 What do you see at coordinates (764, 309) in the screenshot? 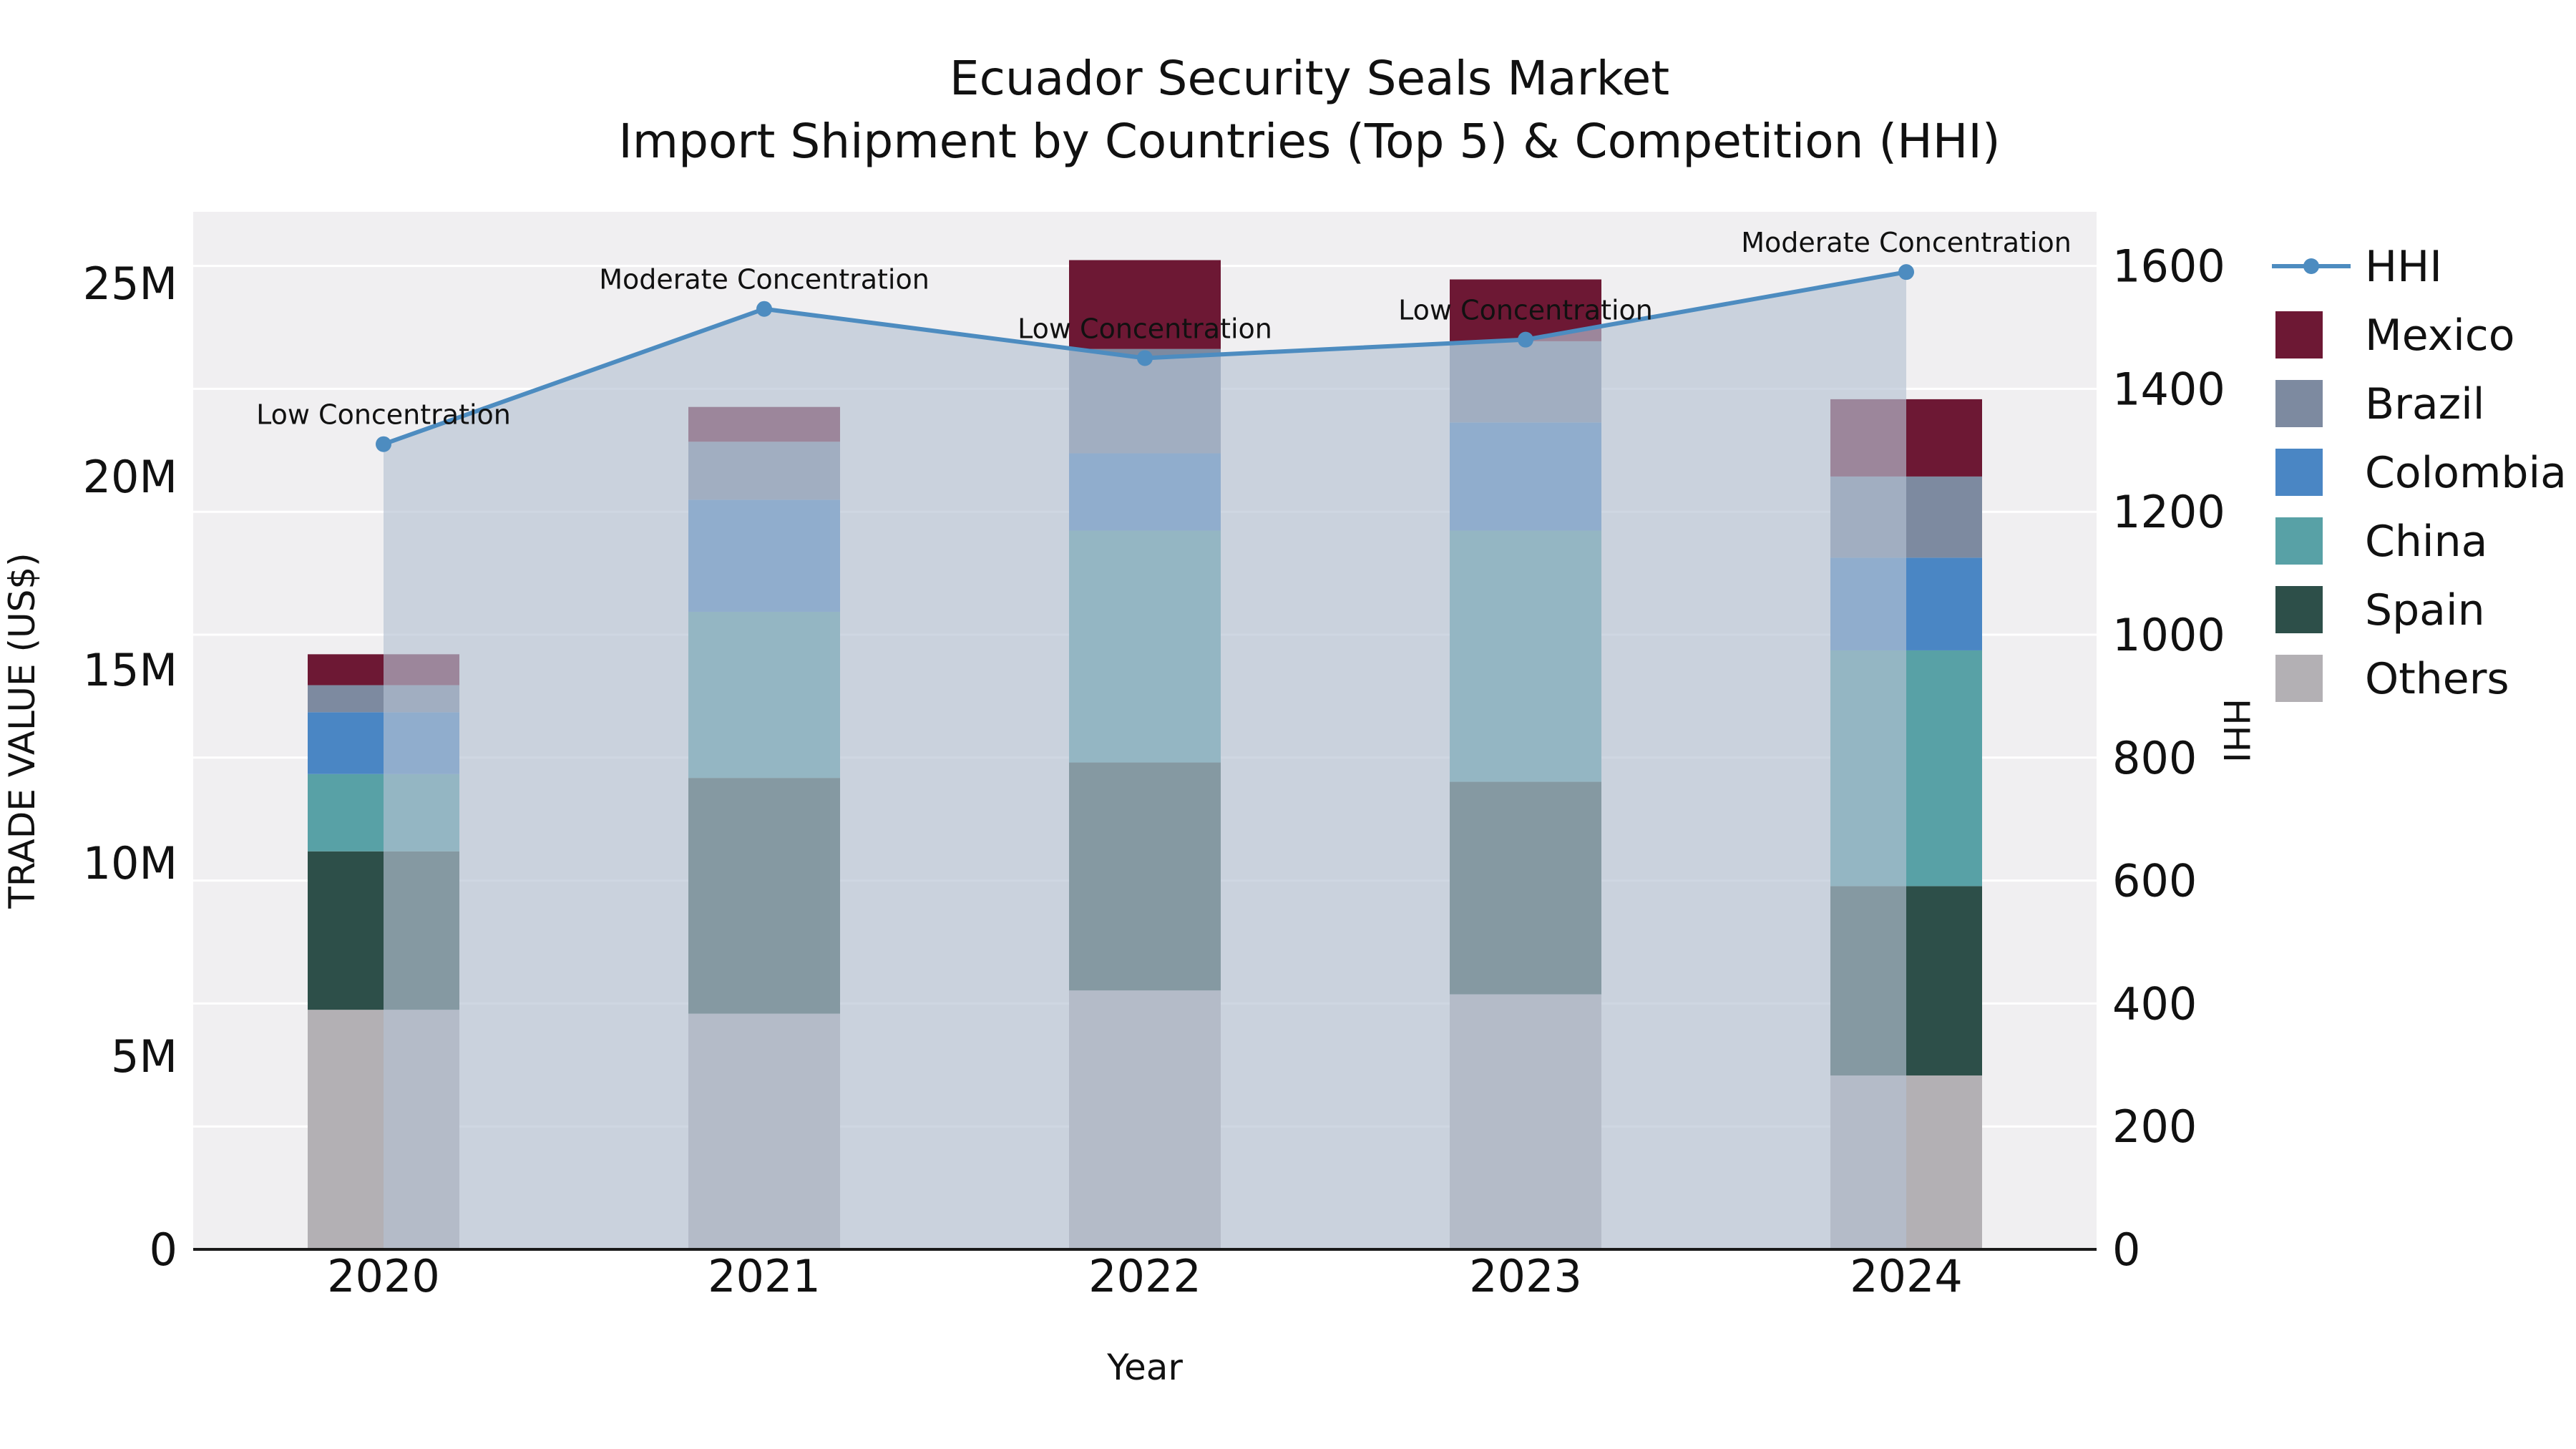
I see `hhi-point-2021` at bounding box center [764, 309].